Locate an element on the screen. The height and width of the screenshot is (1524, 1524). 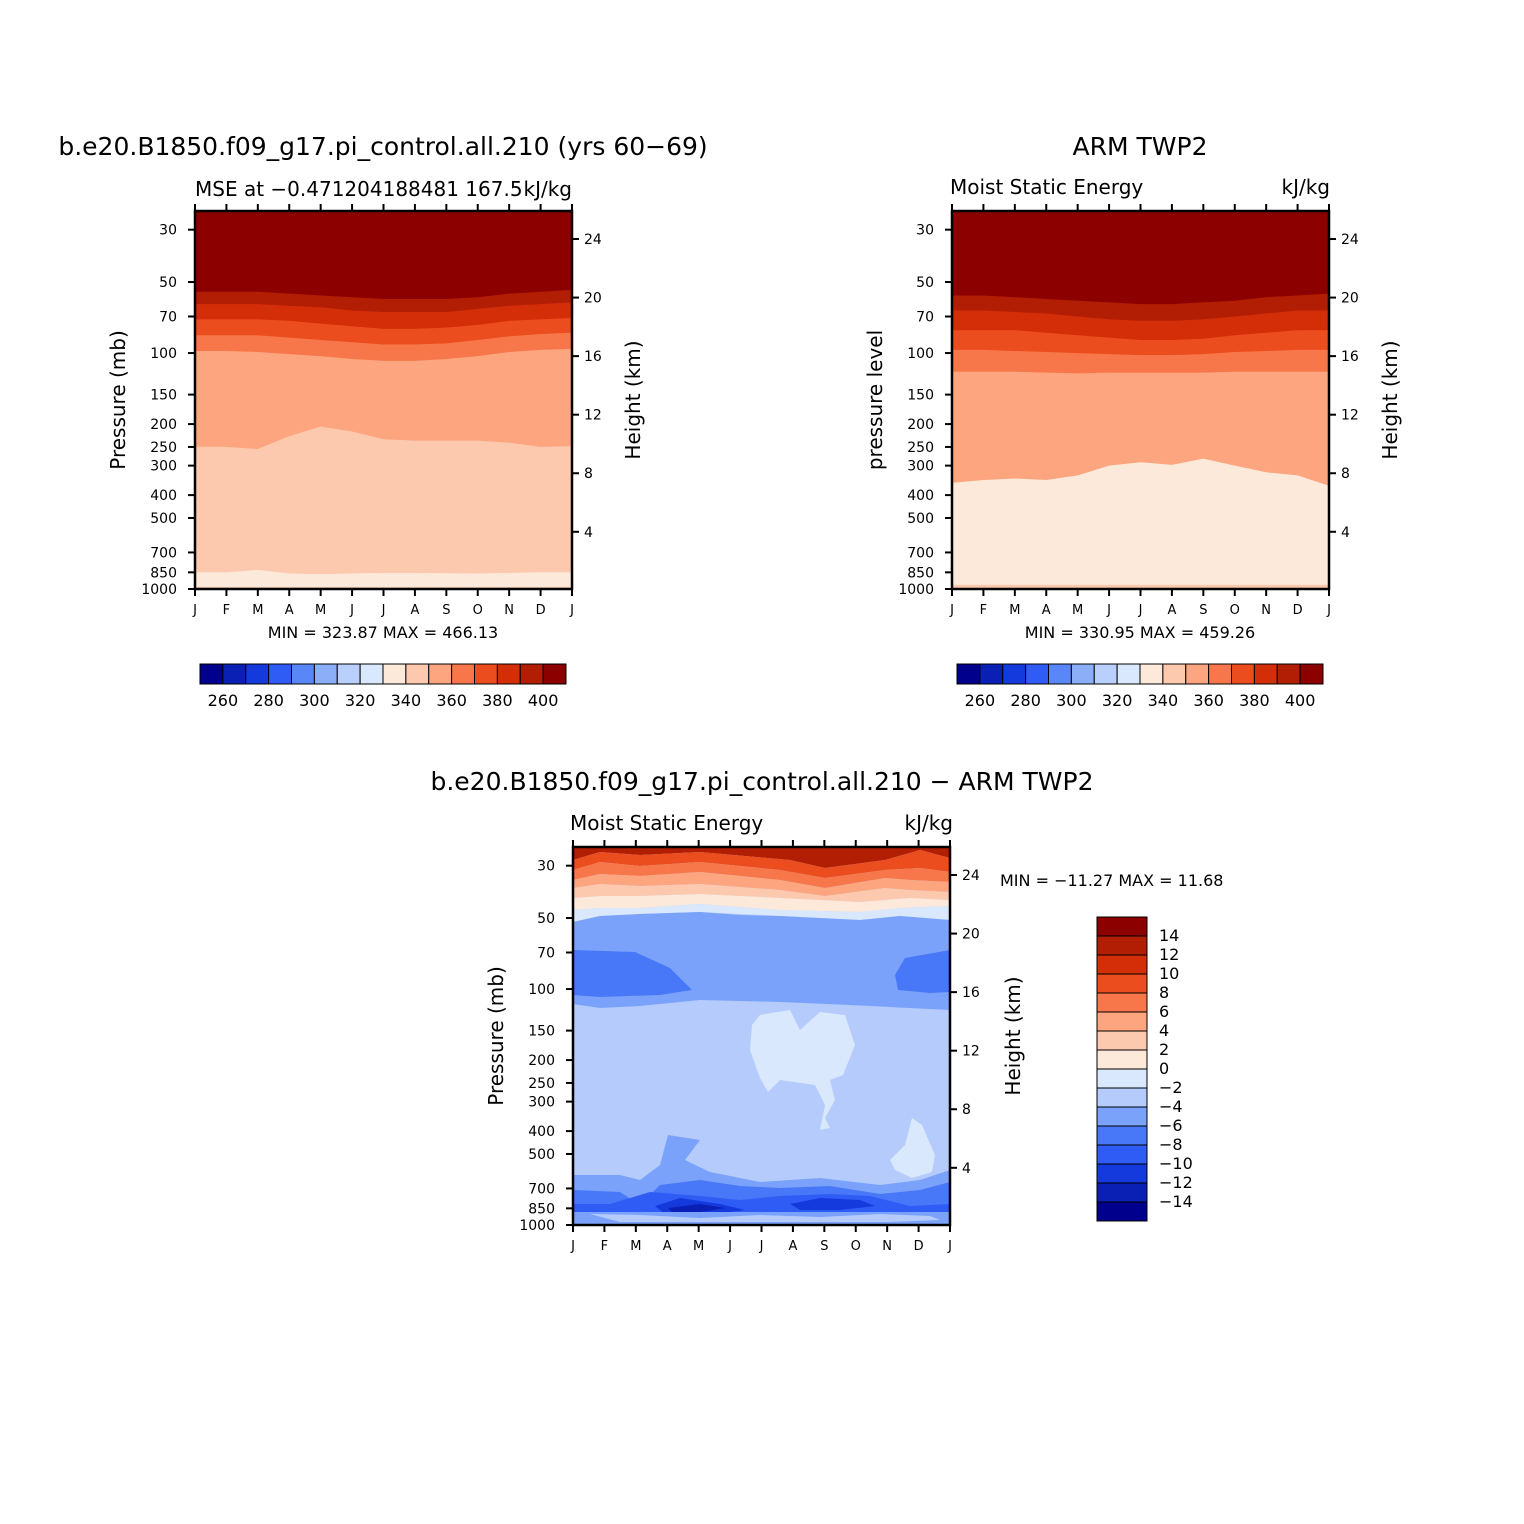
colorbar-label: −14 is located at coordinates (1176, 1201).